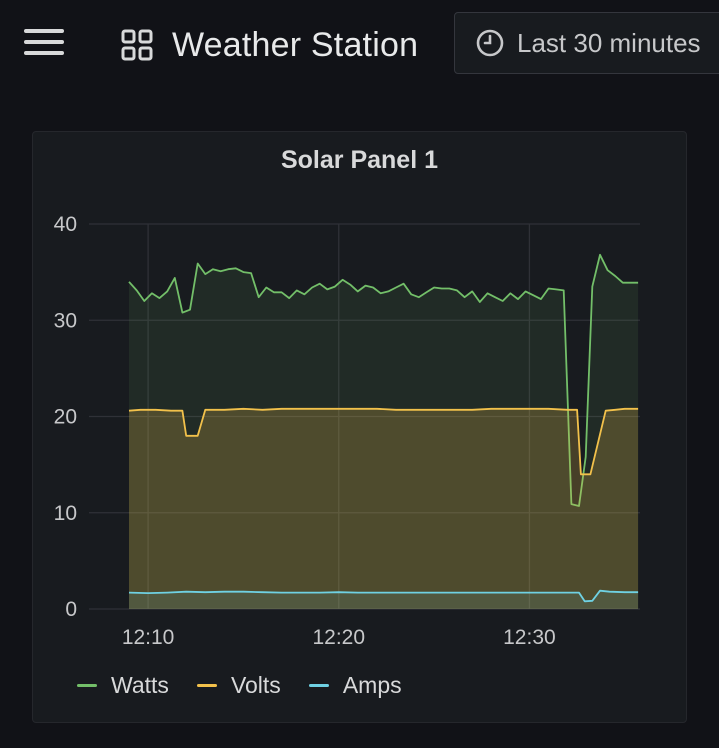 Image resolution: width=719 pixels, height=748 pixels. I want to click on series-line-volts, so click(383, 441).